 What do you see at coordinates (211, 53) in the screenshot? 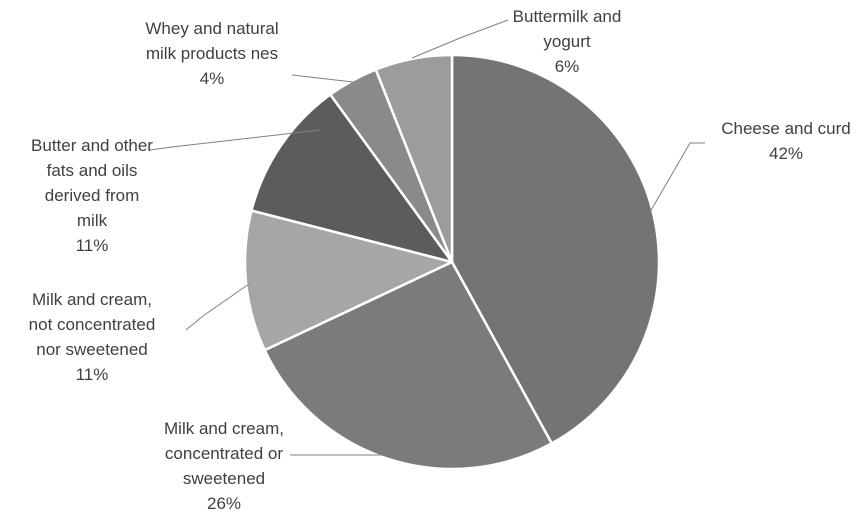
I see `slice-label-5: Whey and natural milk products nes 4%` at bounding box center [211, 53].